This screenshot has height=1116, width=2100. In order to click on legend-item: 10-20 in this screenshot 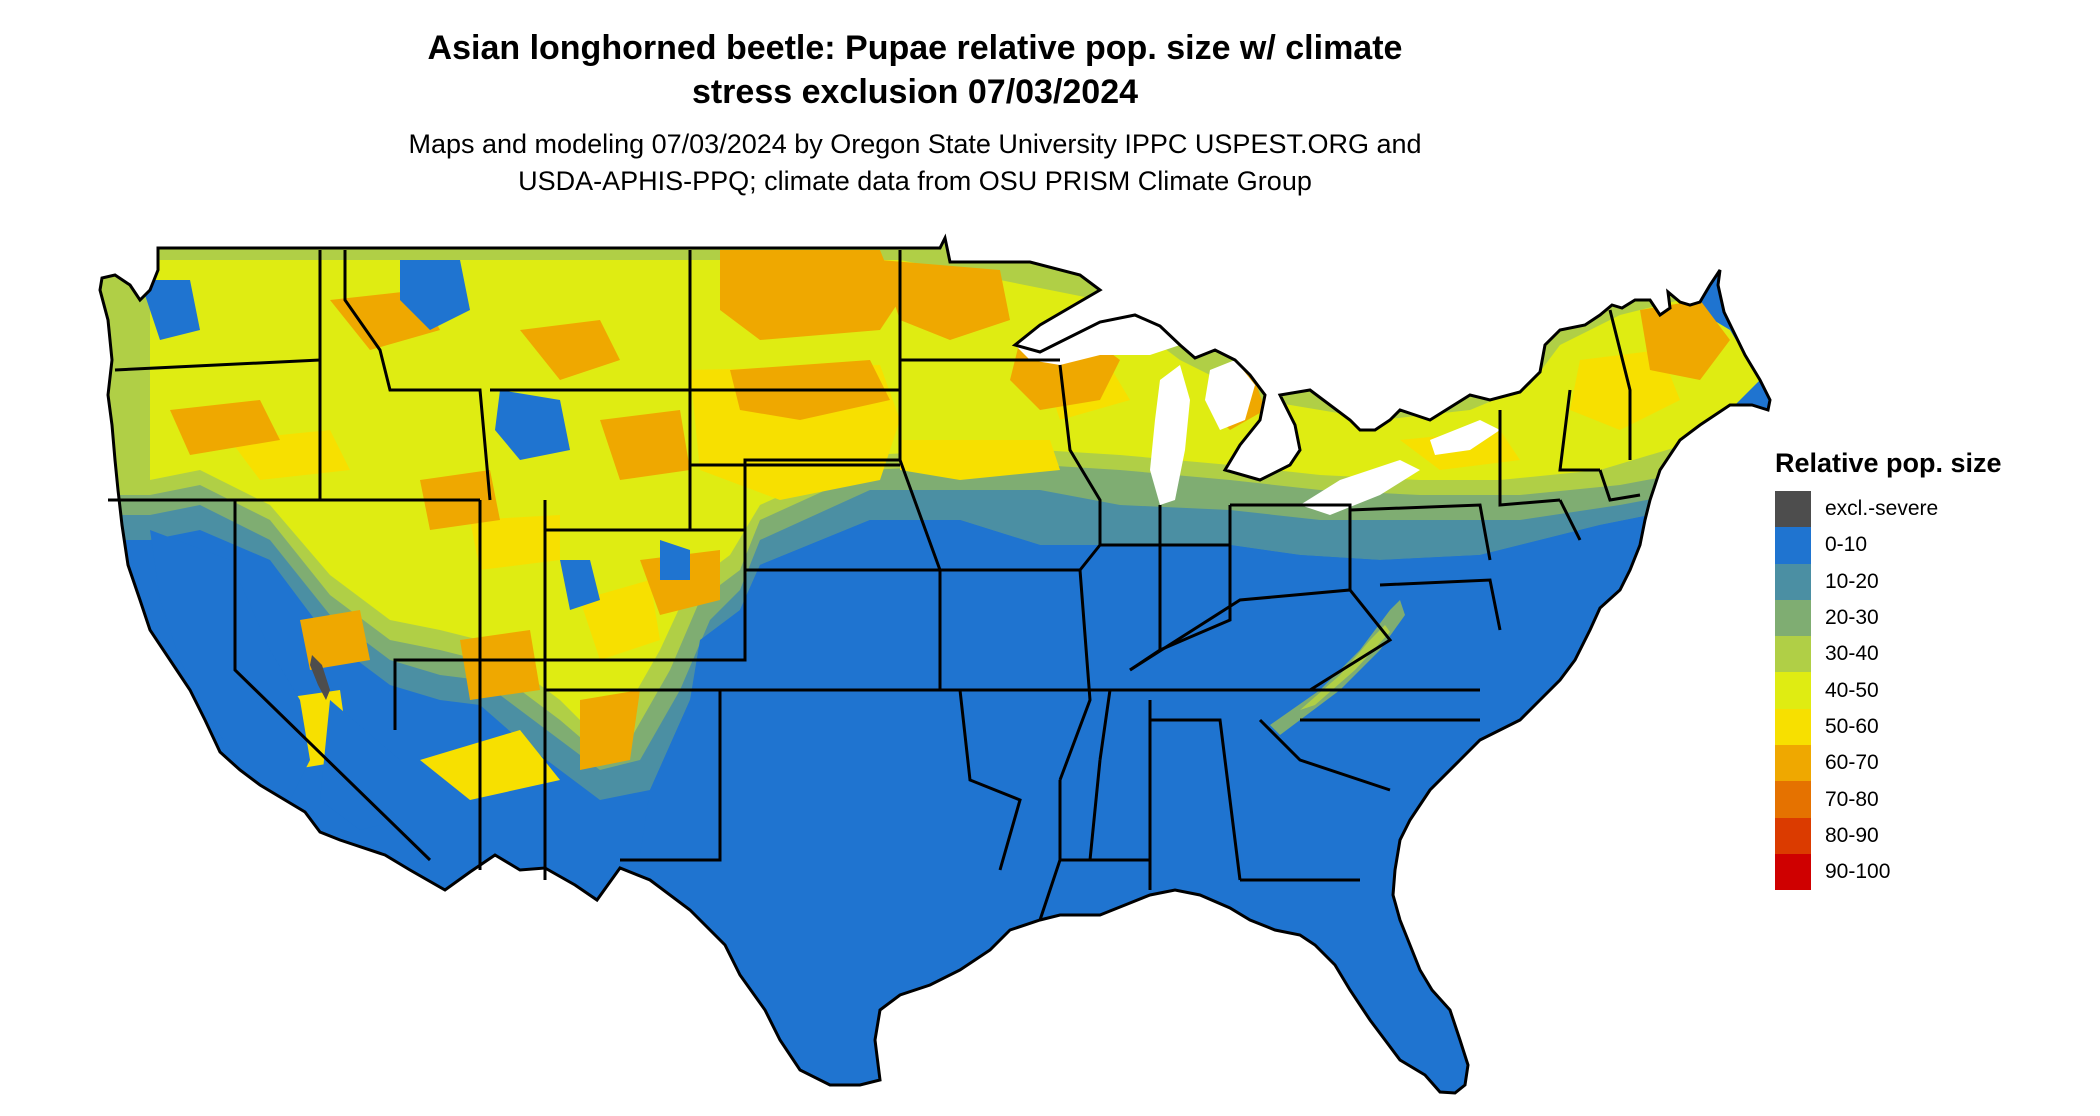, I will do `click(1888, 581)`.